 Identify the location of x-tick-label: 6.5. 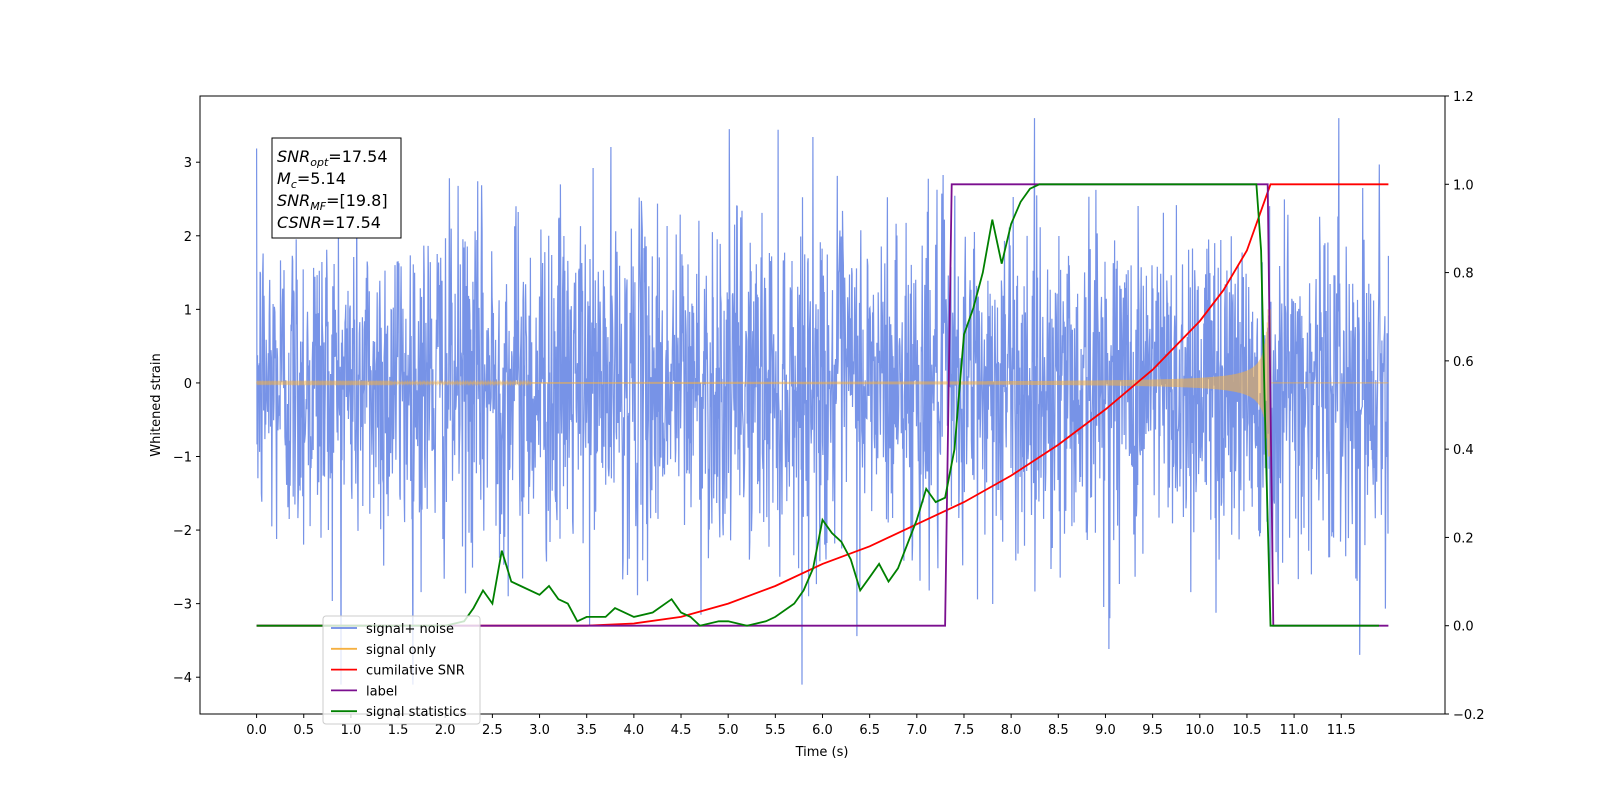
(869, 730).